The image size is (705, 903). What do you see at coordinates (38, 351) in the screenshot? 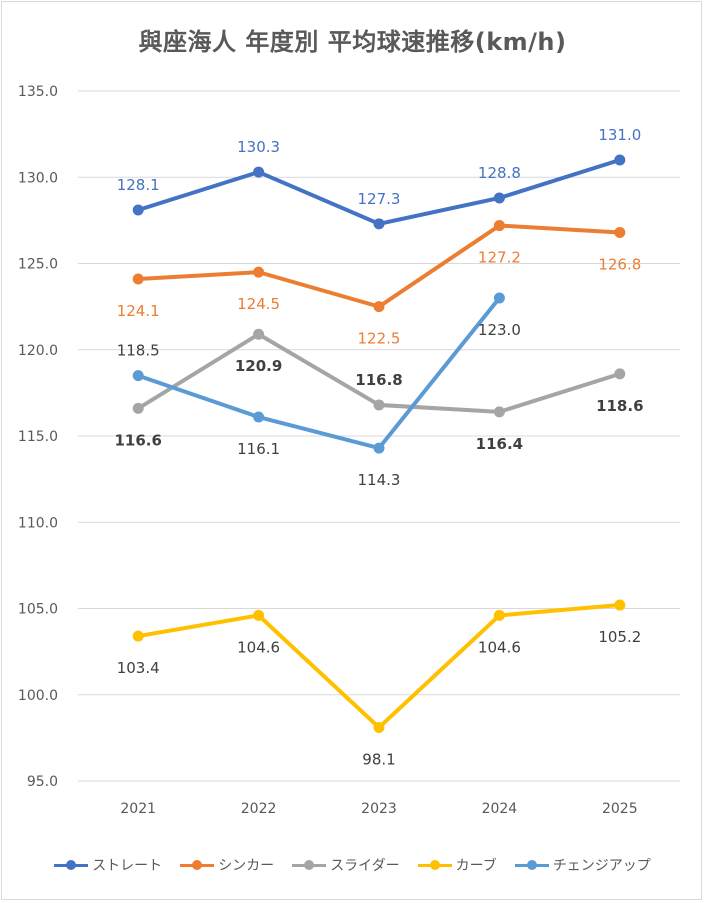
I see `y-tick-label: 120.0` at bounding box center [38, 351].